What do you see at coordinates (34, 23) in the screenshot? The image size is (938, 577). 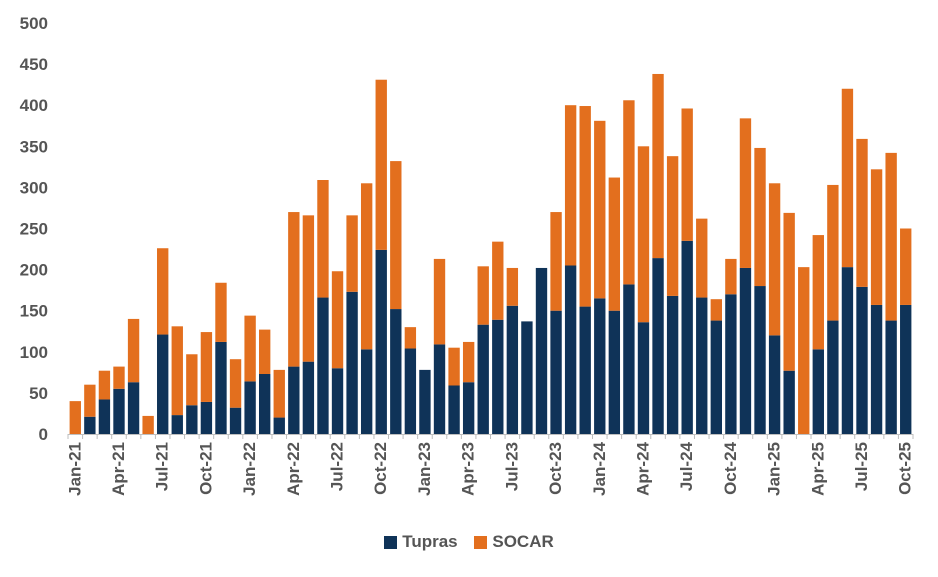 I see `y-tick-label: 500` at bounding box center [34, 23].